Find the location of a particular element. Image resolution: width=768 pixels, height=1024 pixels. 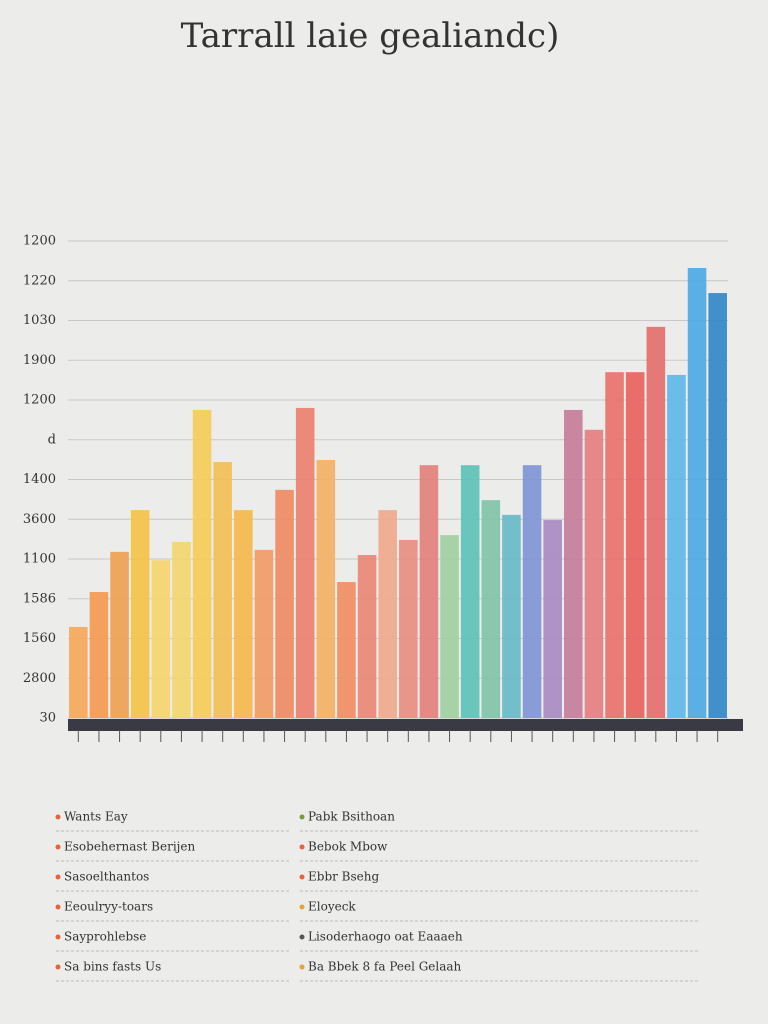

note-text: Eloyeck is located at coordinates (332, 907).